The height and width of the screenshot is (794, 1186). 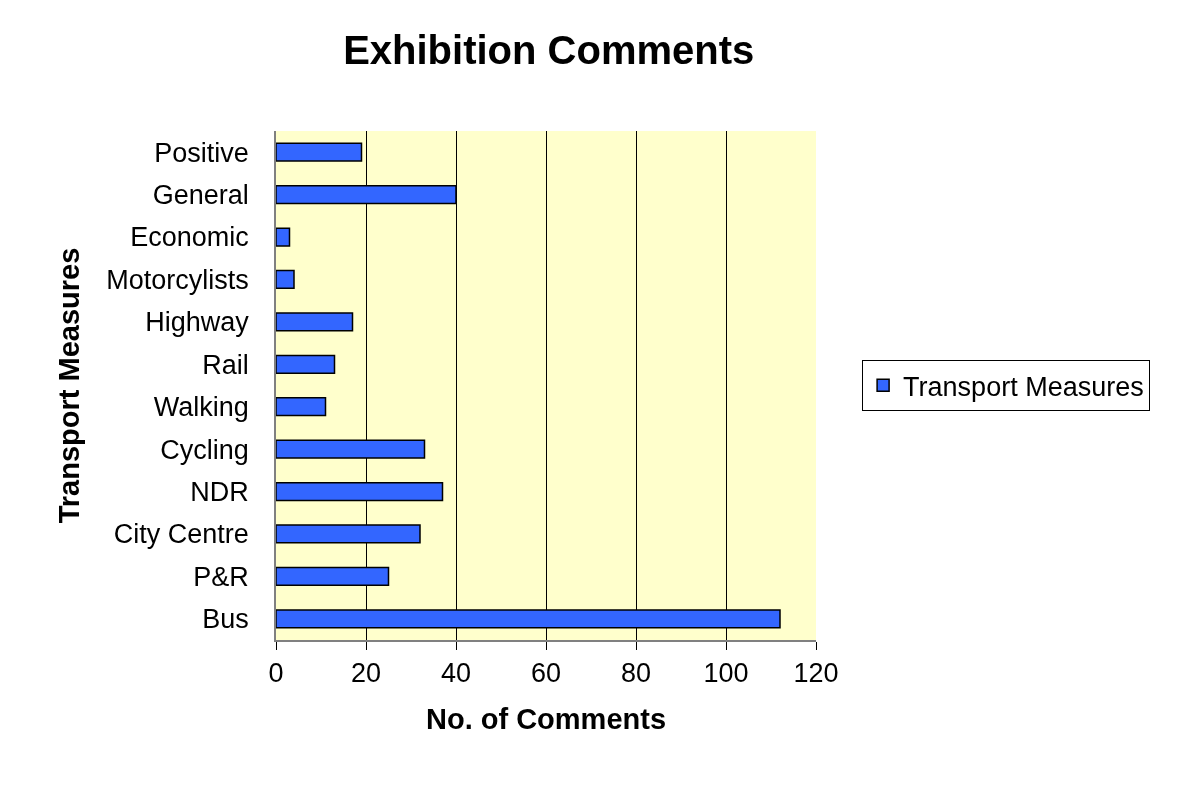 What do you see at coordinates (201, 407) in the screenshot?
I see `y-tick-label: Walking` at bounding box center [201, 407].